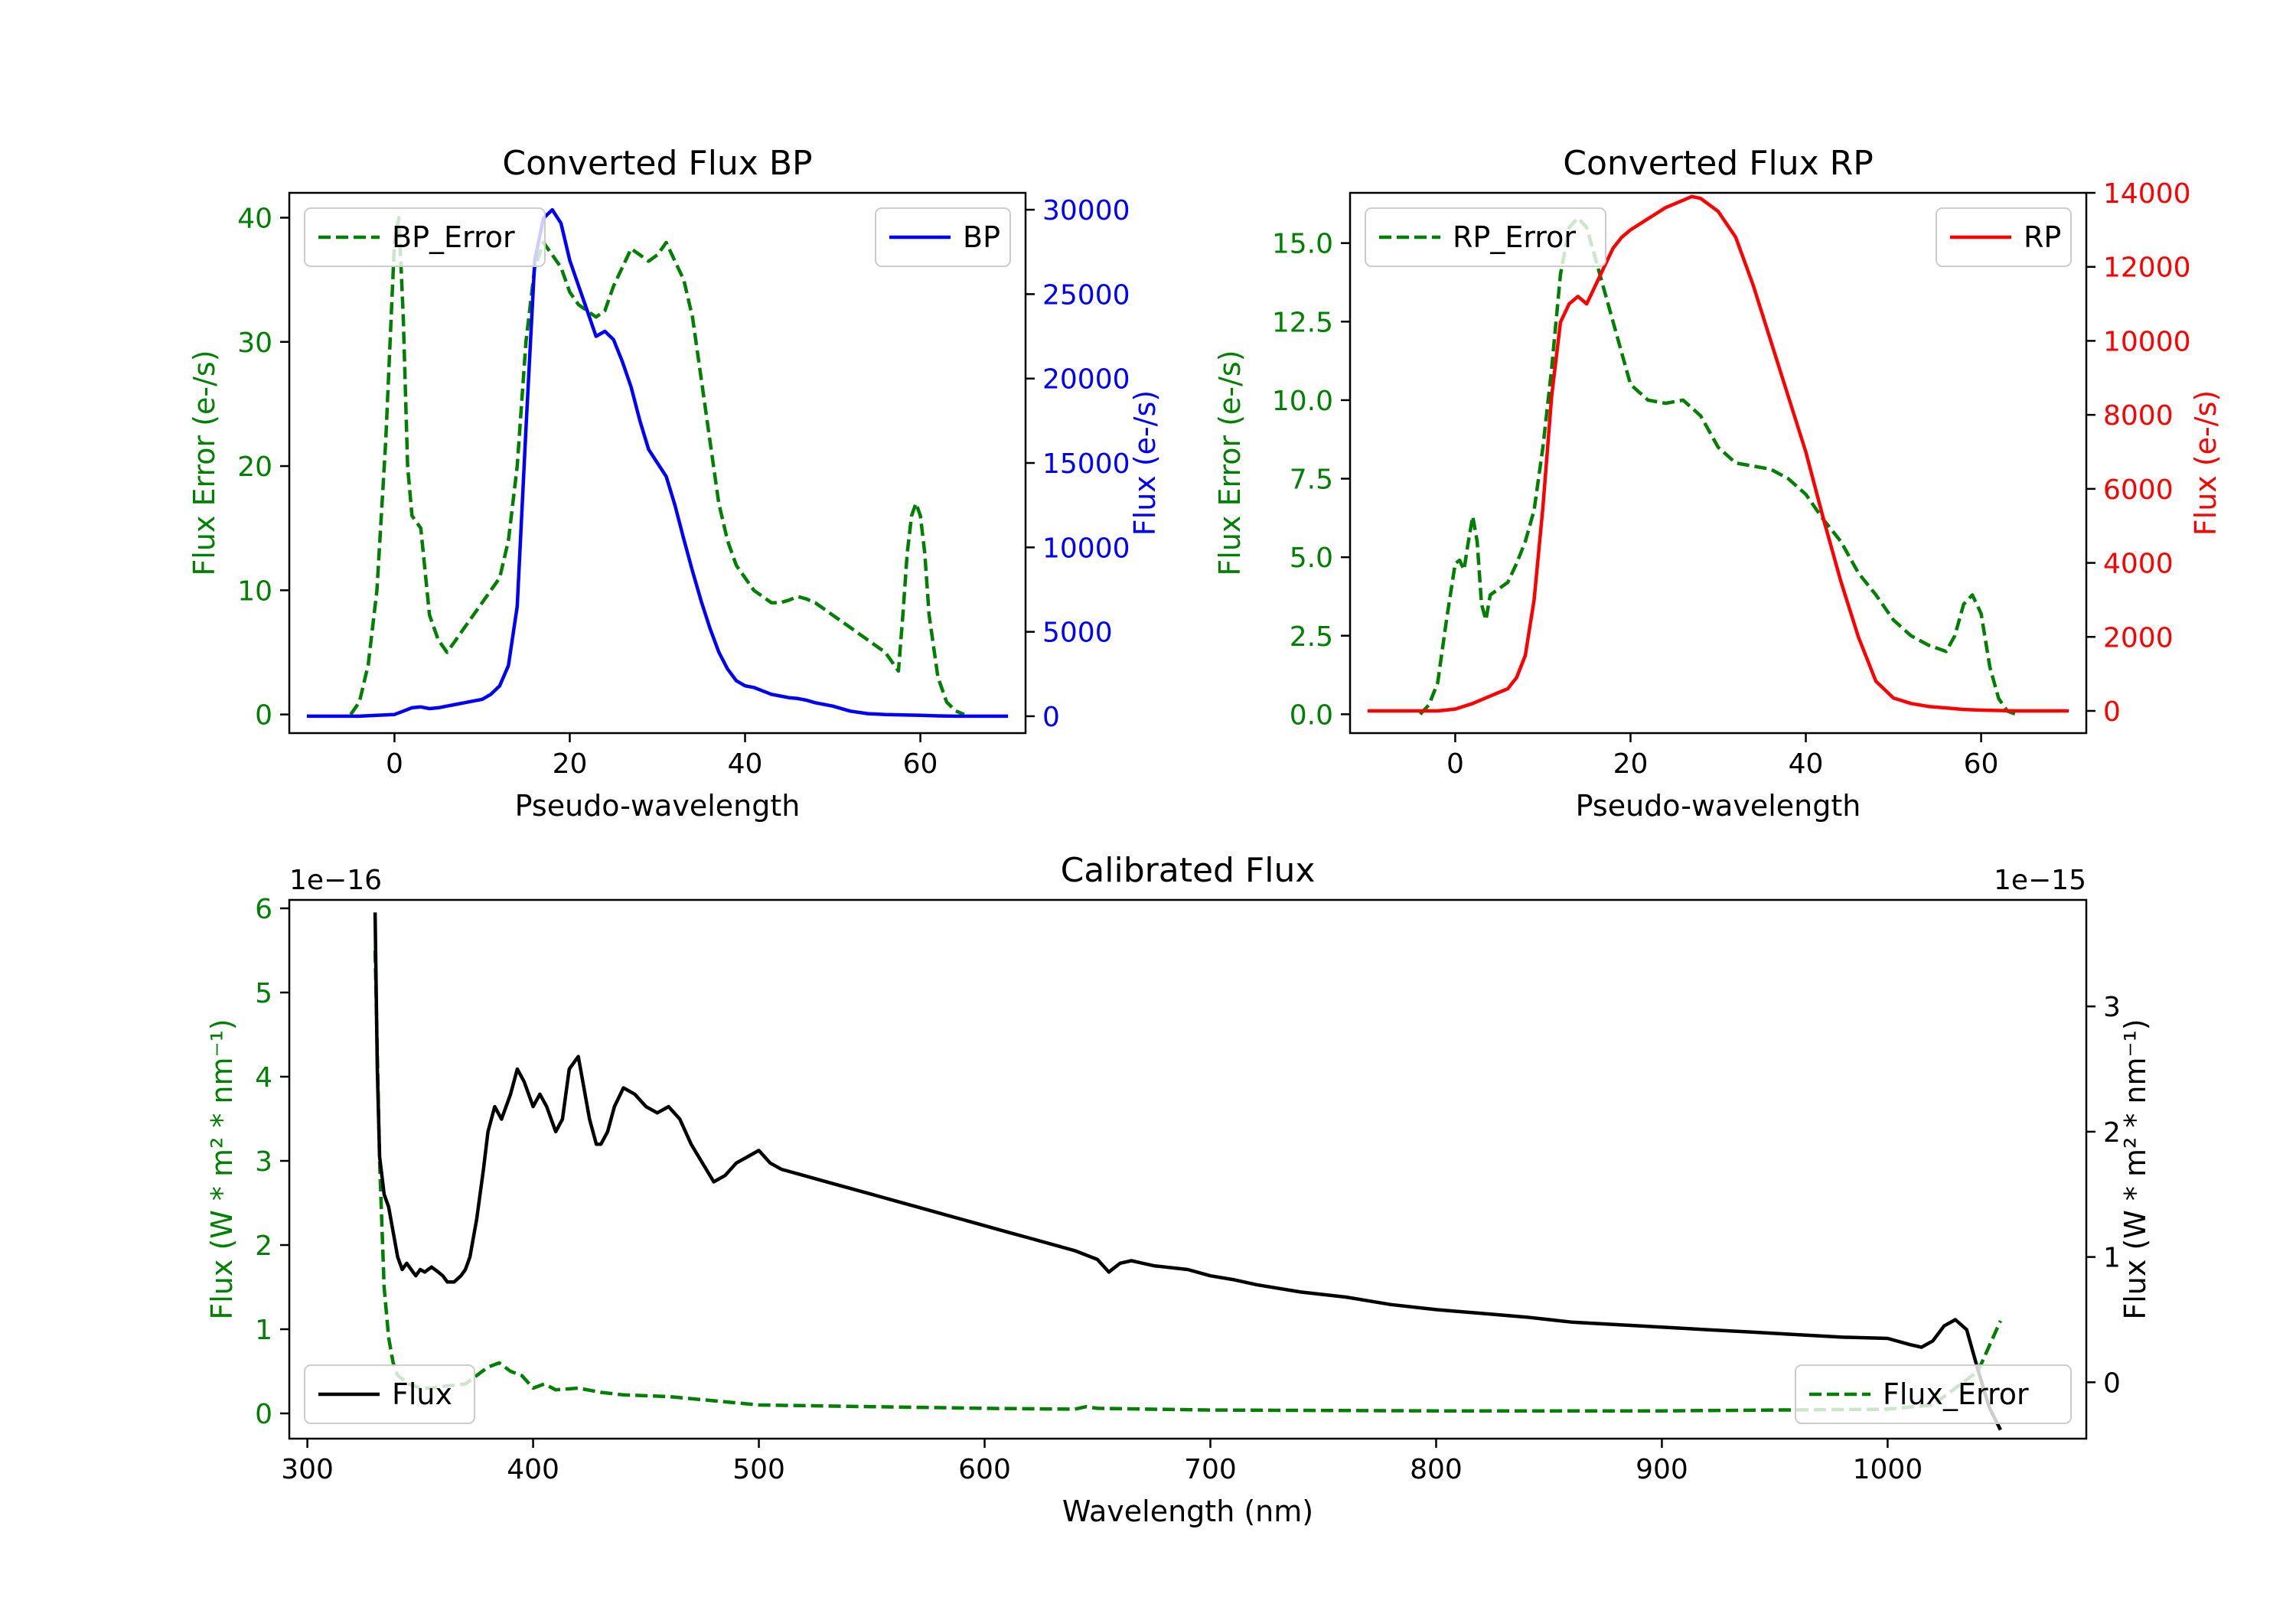  I want to click on cal-title: Calibrated Flux, so click(1188, 870).